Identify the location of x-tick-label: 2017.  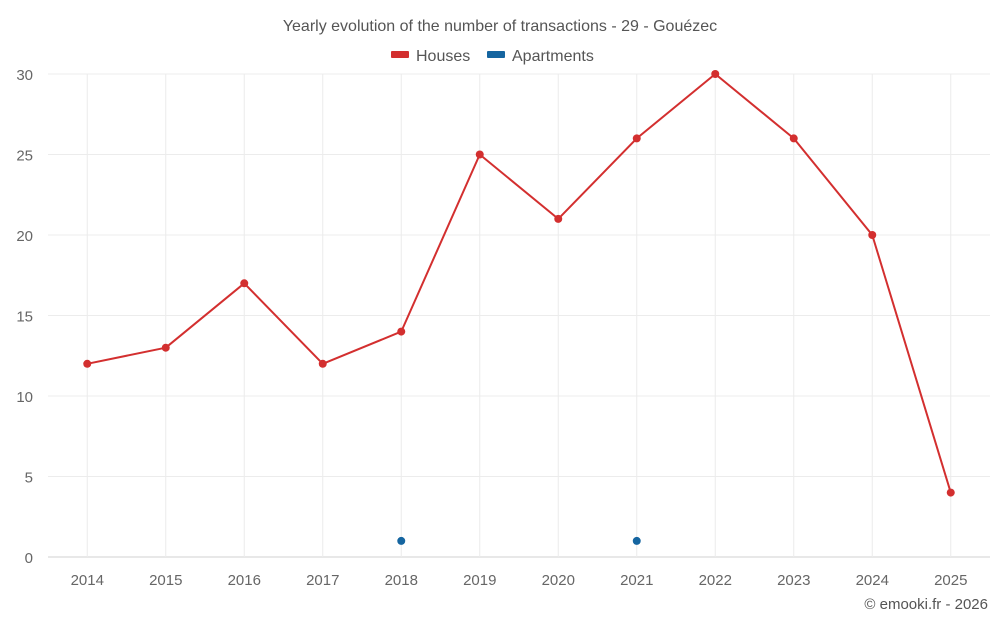
(322, 580).